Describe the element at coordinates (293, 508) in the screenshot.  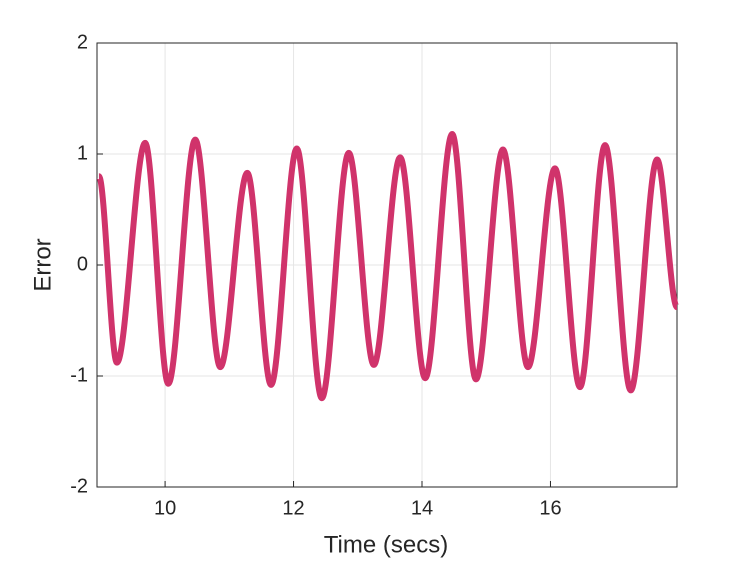
I see `x-tick-label: 12` at that location.